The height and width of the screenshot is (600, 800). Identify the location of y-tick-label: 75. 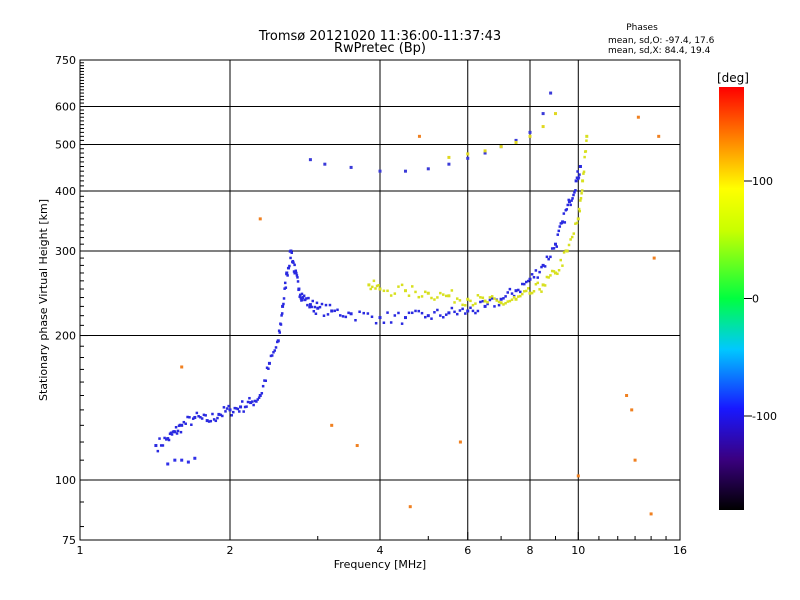
(69, 540).